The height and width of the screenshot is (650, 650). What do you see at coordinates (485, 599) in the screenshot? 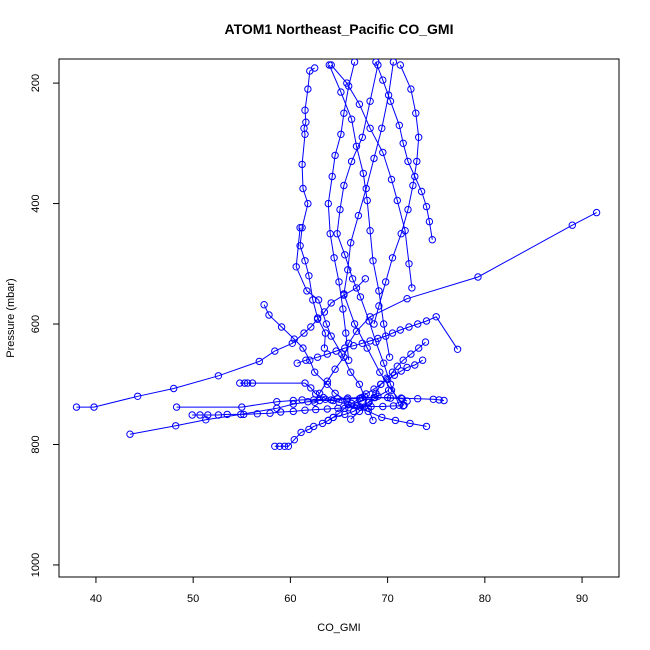
I see `x-tick-label: 80` at bounding box center [485, 599].